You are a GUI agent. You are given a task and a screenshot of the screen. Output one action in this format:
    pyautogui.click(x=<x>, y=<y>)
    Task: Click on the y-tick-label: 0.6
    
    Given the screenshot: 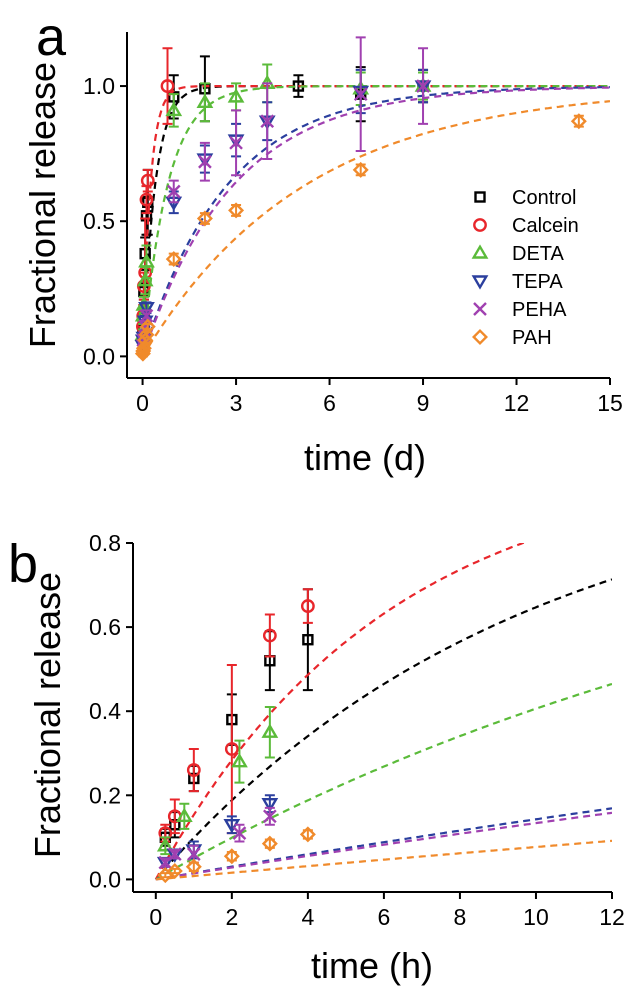 What is the action you would take?
    pyautogui.click(x=105, y=627)
    